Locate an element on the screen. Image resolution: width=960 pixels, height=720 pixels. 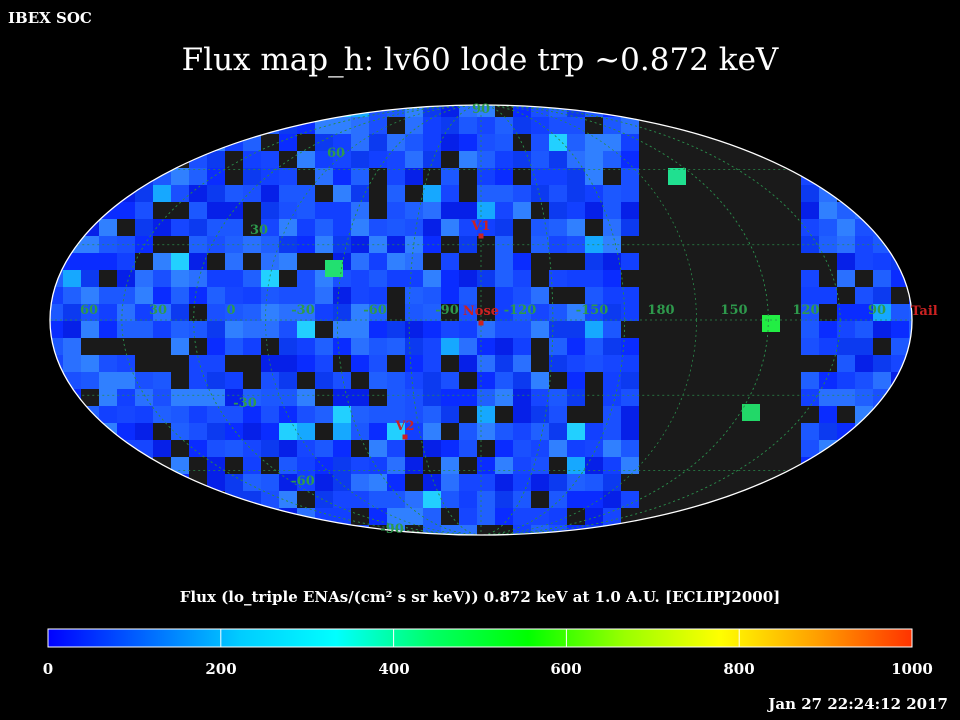
longitude-label: 180 is located at coordinates (660, 310).